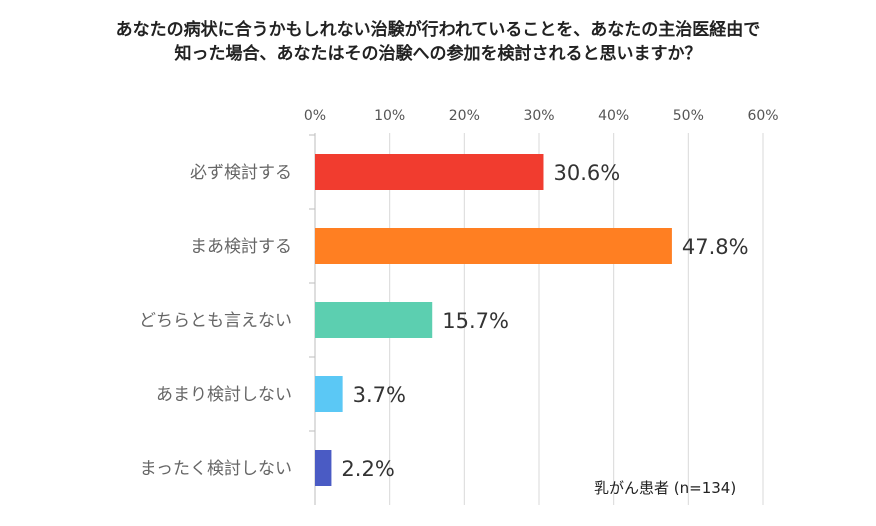 The height and width of the screenshot is (526, 876). What do you see at coordinates (475, 321) in the screenshot?
I see `value-label: 15.7%` at bounding box center [475, 321].